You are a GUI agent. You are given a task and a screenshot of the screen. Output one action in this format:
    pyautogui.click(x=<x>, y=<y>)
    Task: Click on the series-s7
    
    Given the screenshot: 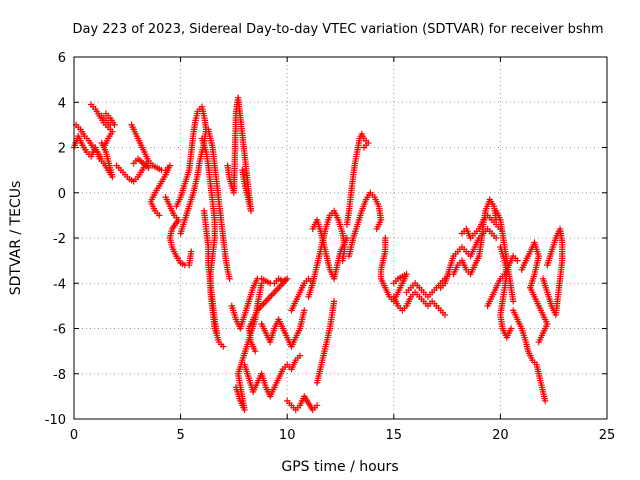 What is the action you would take?
    pyautogui.click(x=178, y=231)
    